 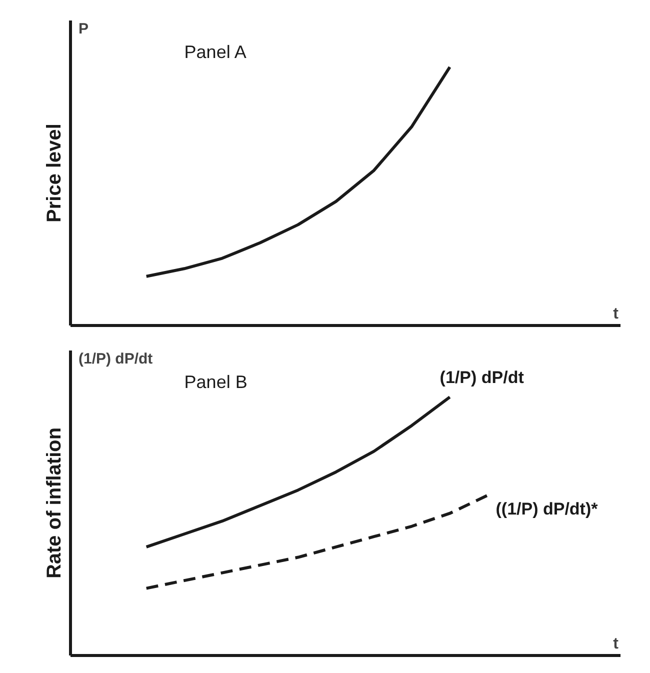 I want to click on y-axis-title: Price level, so click(x=55, y=173).